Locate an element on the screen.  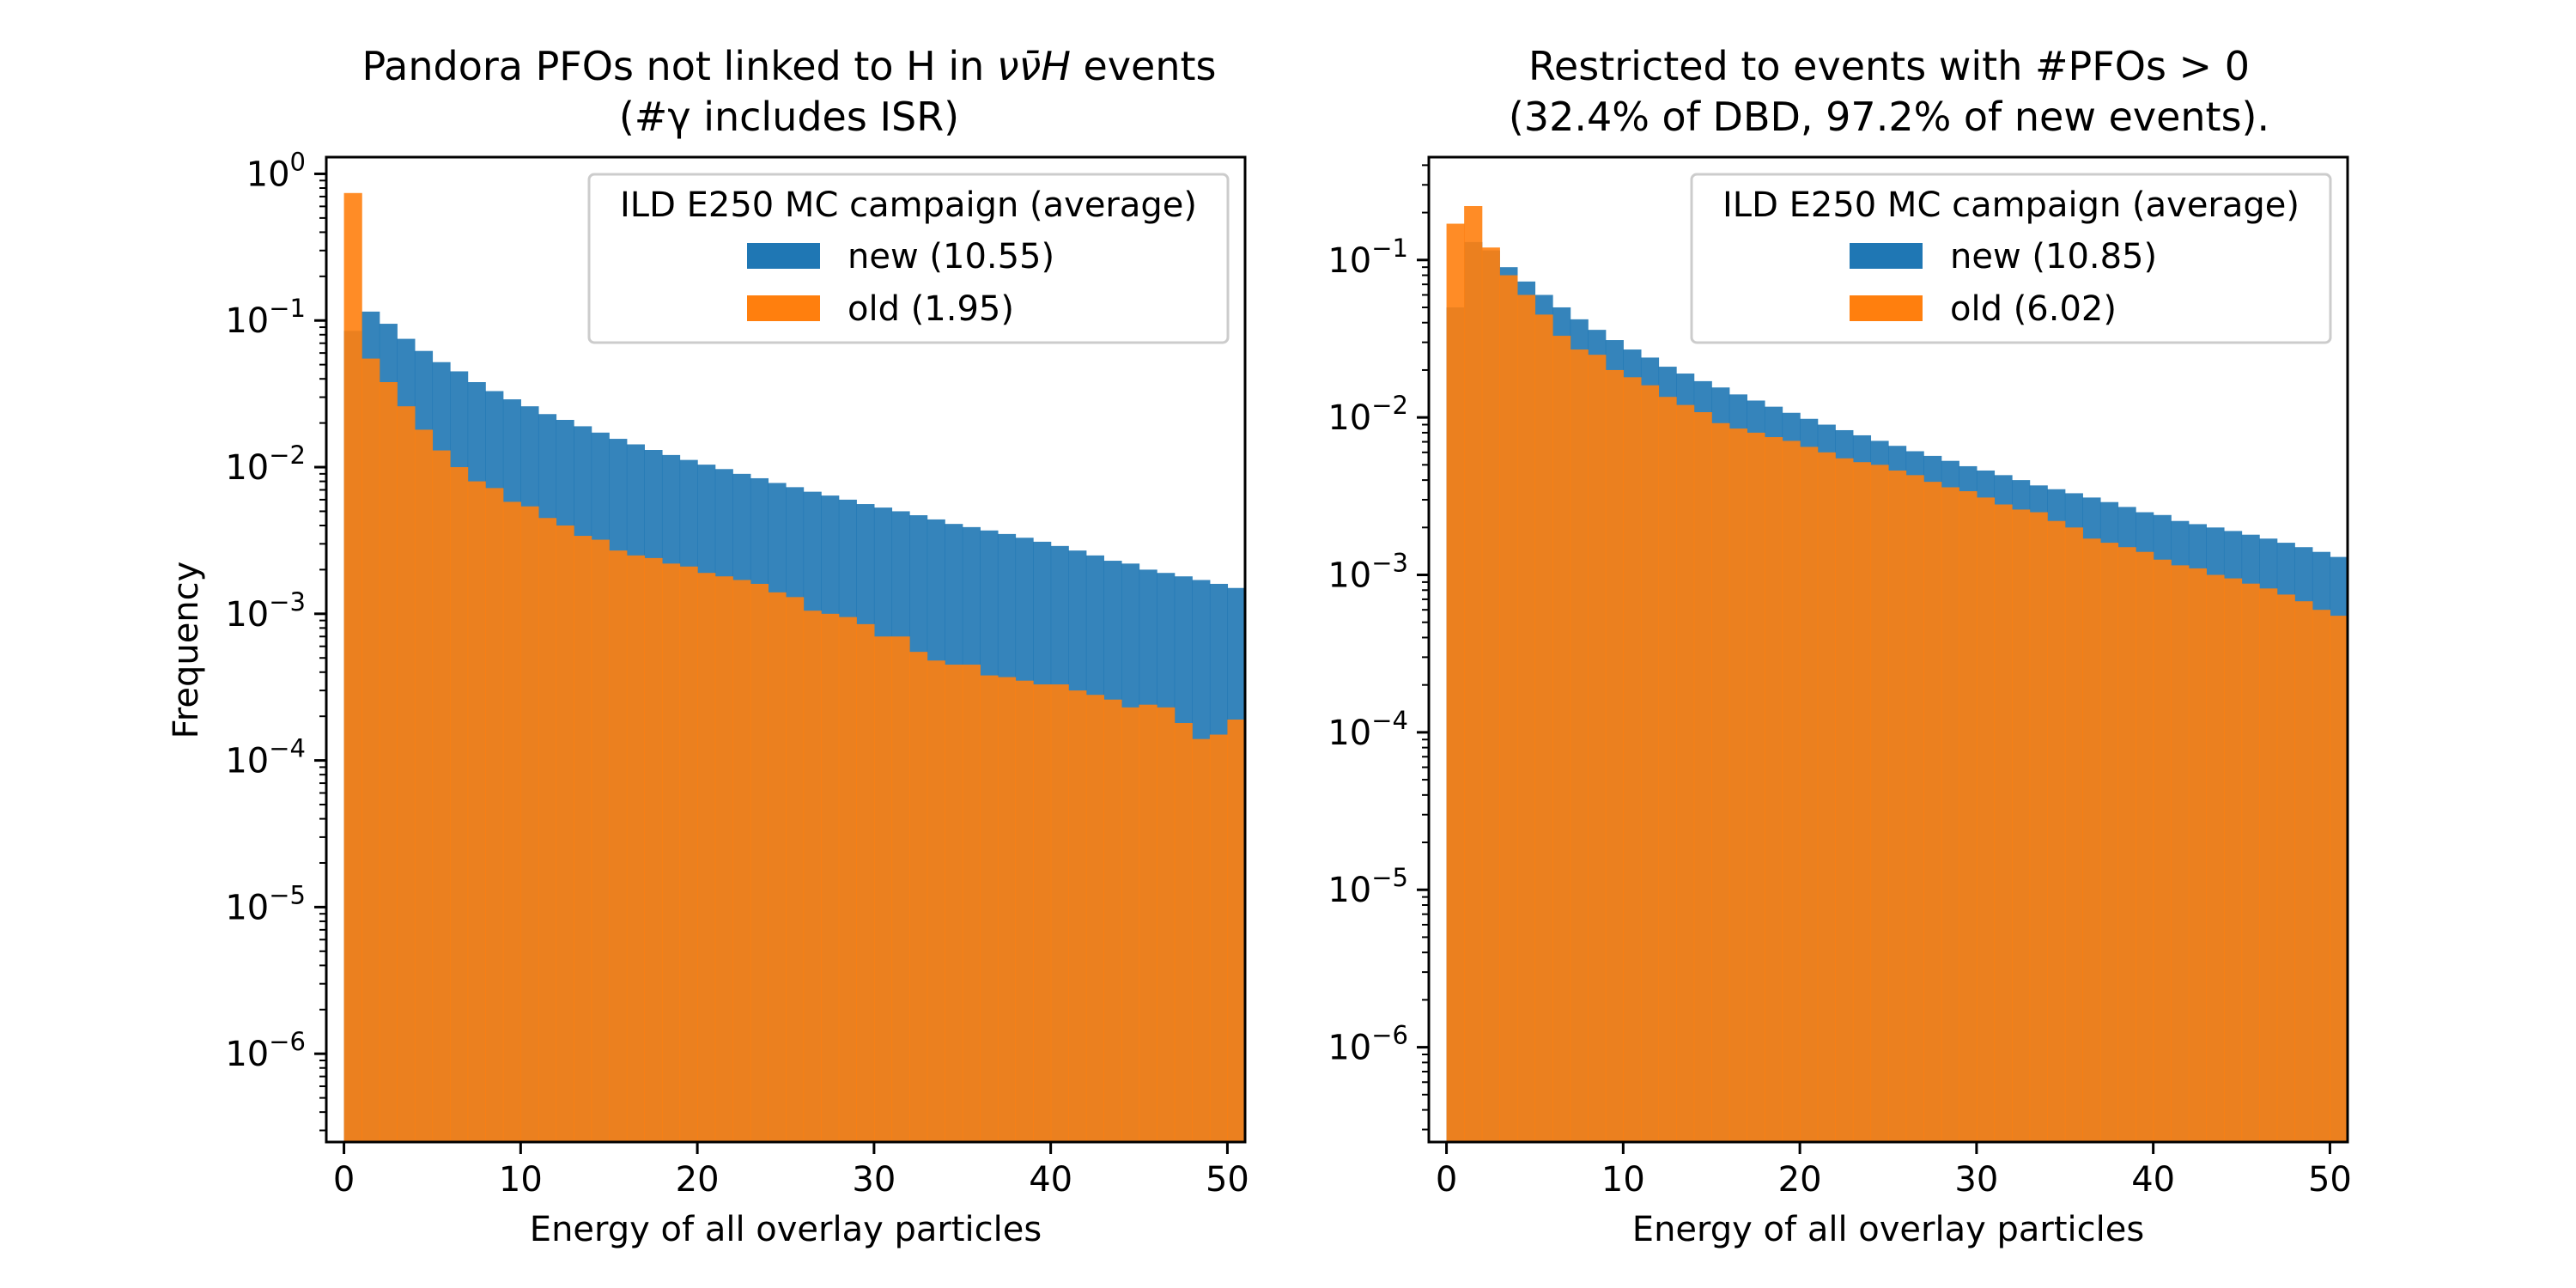
right-y-tick-label: 10⁻³ is located at coordinates (1367, 572).